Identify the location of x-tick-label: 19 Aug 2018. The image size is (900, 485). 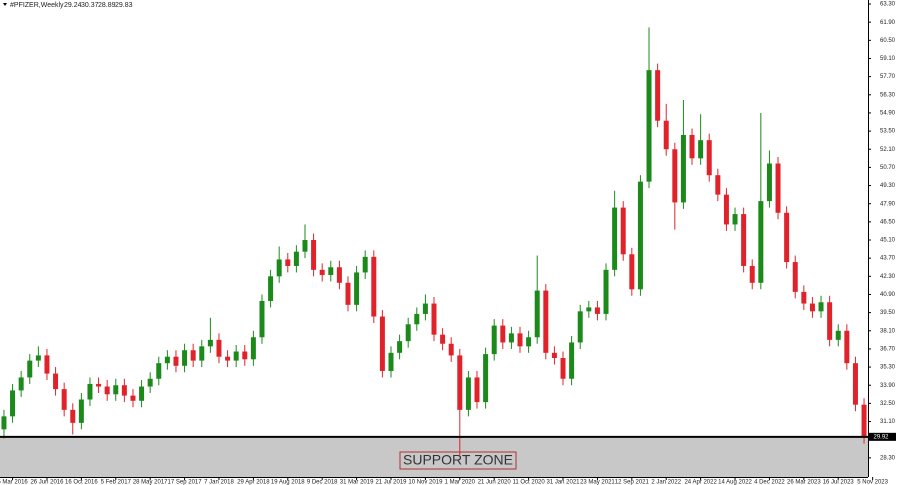
(288, 482).